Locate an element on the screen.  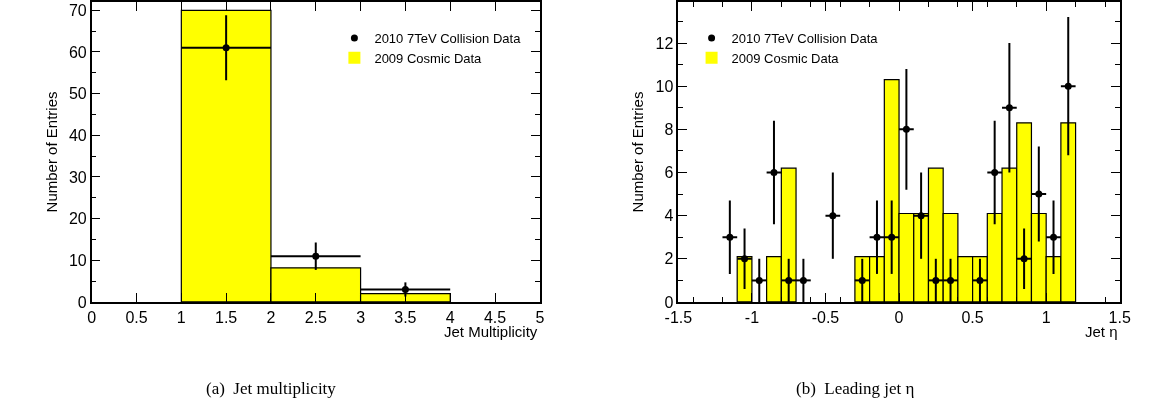
x-tick-label: 0 is located at coordinates (899, 317).